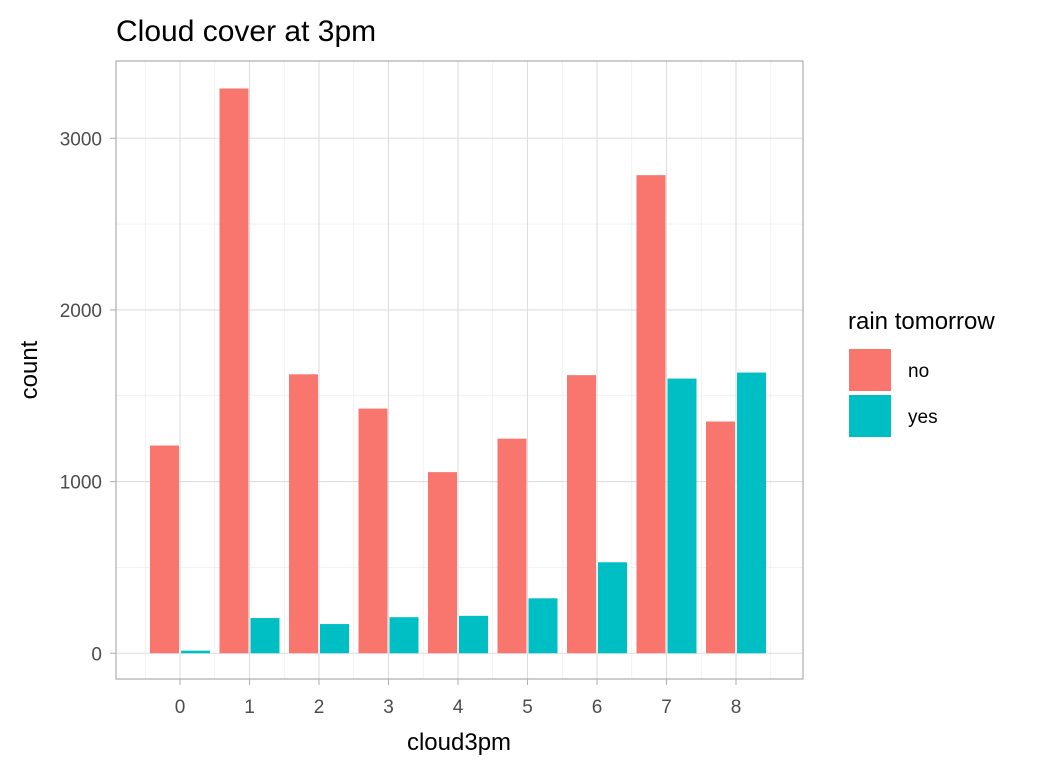  Describe the element at coordinates (597, 707) in the screenshot. I see `x-tick-label: 6` at that location.